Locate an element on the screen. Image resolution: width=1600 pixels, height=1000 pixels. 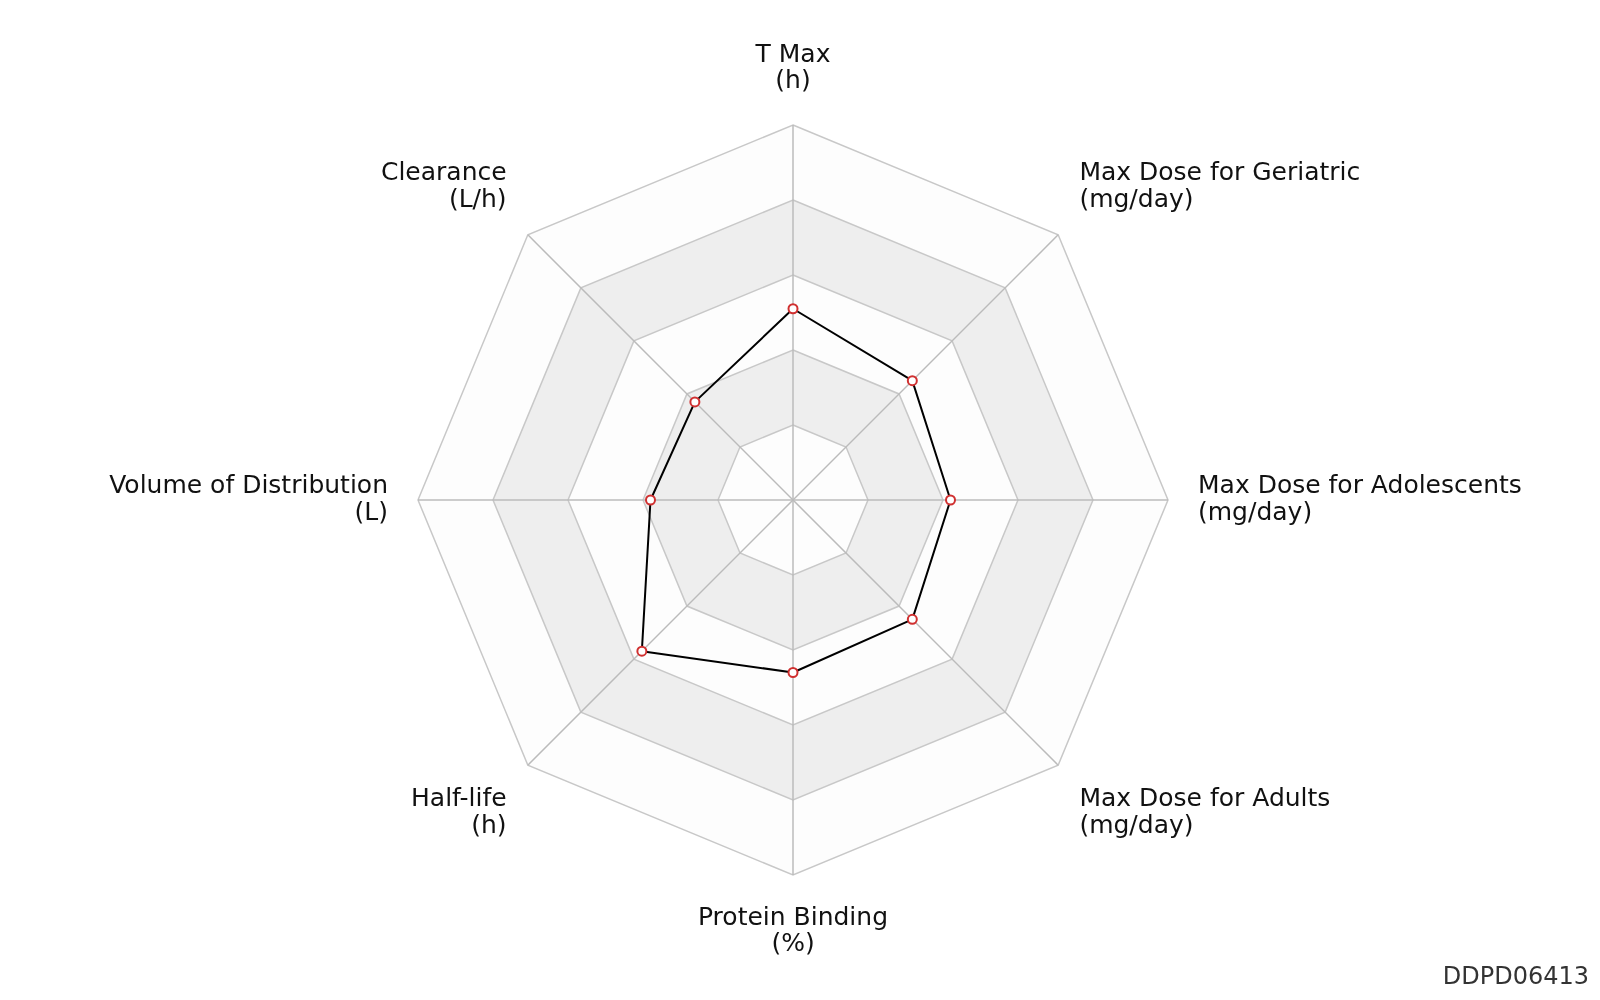
spoke-label: Max Dose for Geriatric (mg/day) is located at coordinates (1220, 185).